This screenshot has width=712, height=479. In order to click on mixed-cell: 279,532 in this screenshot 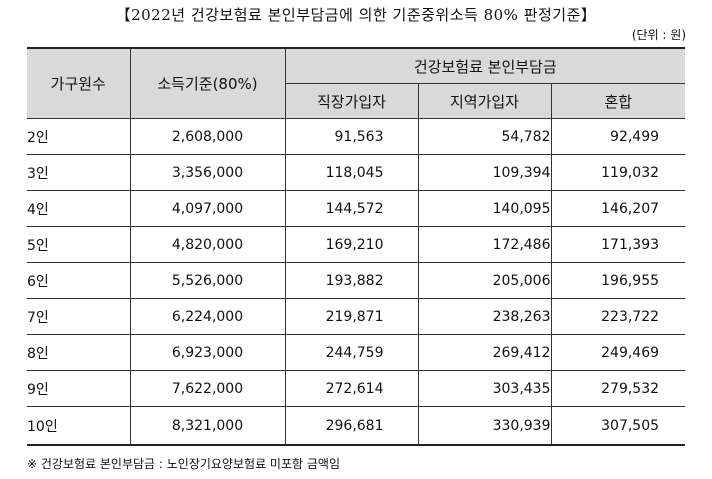, I will do `click(618, 388)`.